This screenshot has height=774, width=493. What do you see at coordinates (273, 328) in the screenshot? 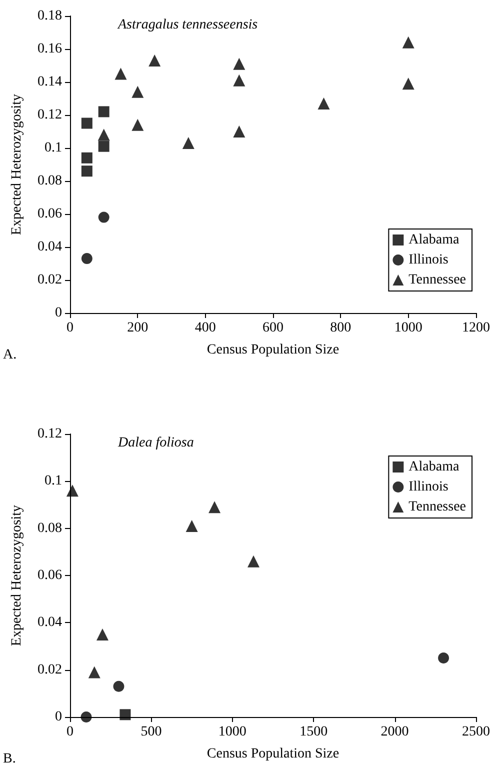
I see `x-tick-label: 600` at bounding box center [273, 328].